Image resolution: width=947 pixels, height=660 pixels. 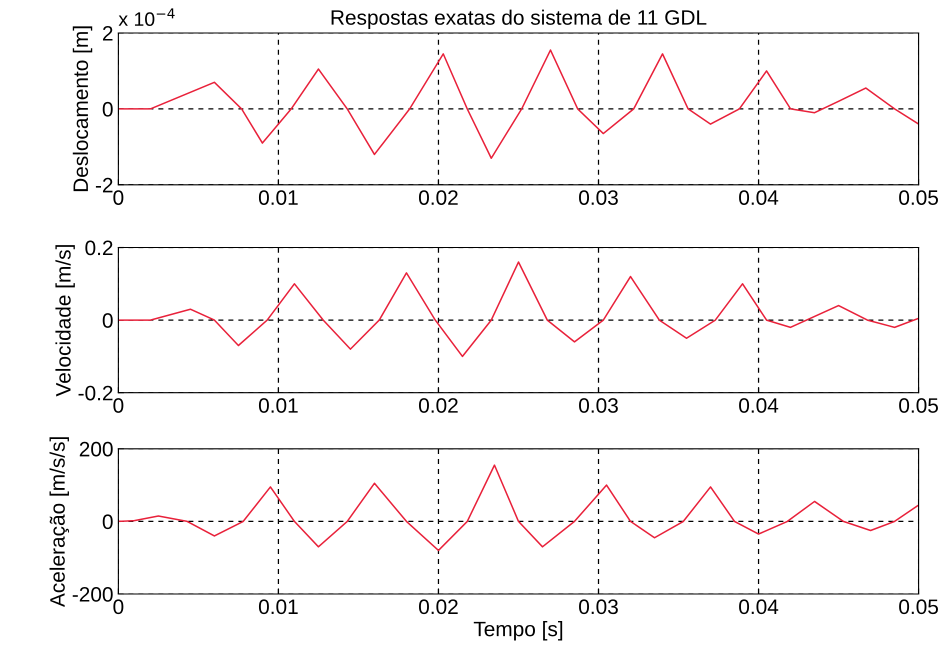 I want to click on y-tick-label: 2, so click(x=107, y=33).